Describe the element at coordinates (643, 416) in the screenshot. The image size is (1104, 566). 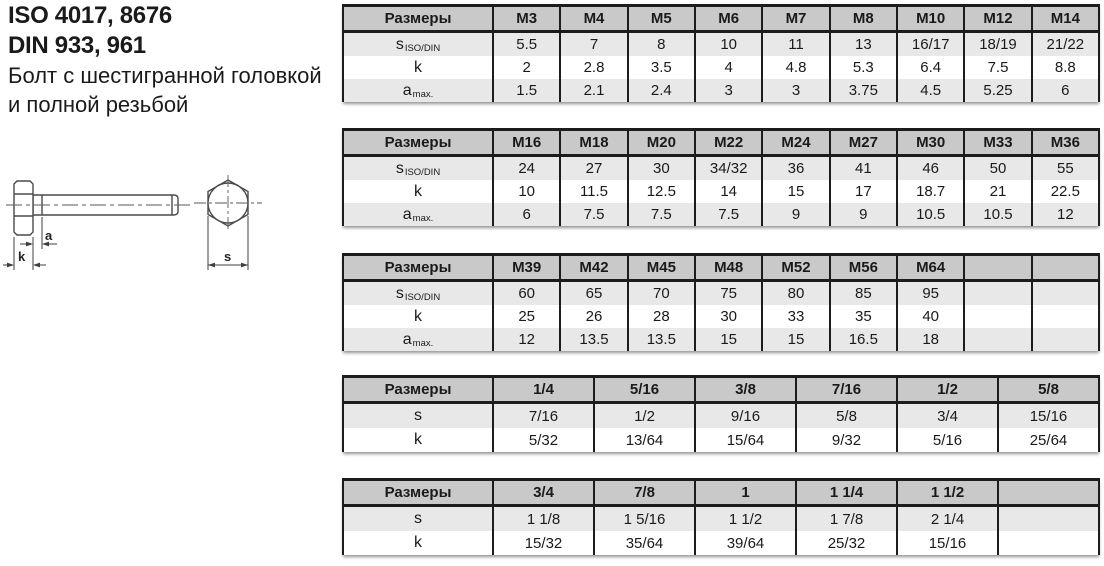
I see `value-cell: 1/2` at that location.